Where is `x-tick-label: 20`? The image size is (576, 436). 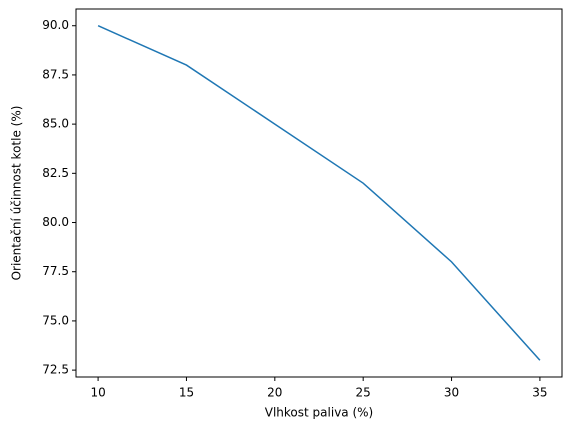 x-tick-label: 20 is located at coordinates (274, 393).